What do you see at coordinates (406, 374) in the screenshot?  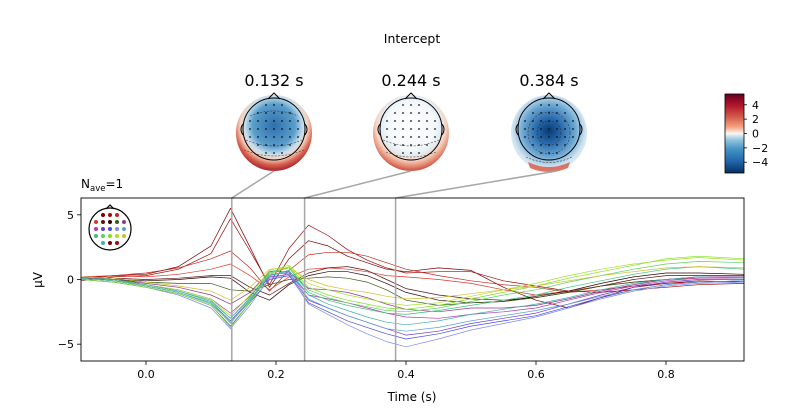 I see `x-tick-label-3: 0.4` at bounding box center [406, 374].